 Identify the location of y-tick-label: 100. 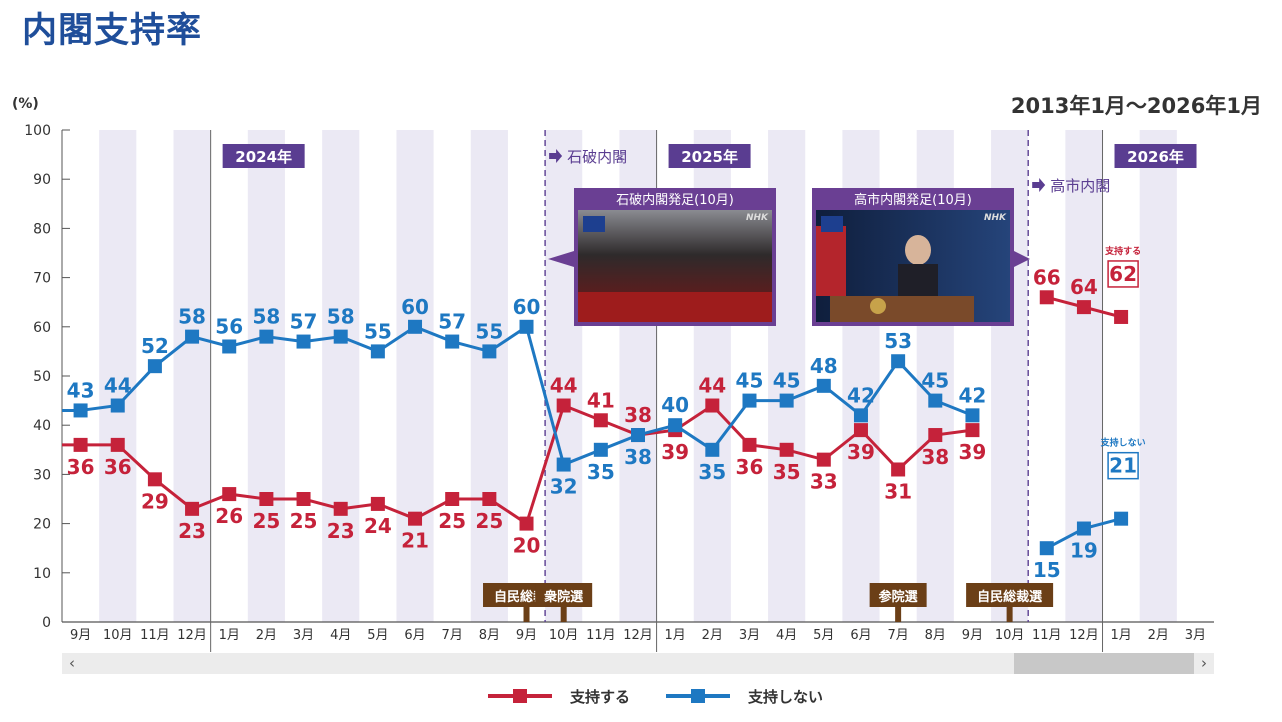
(37, 131).